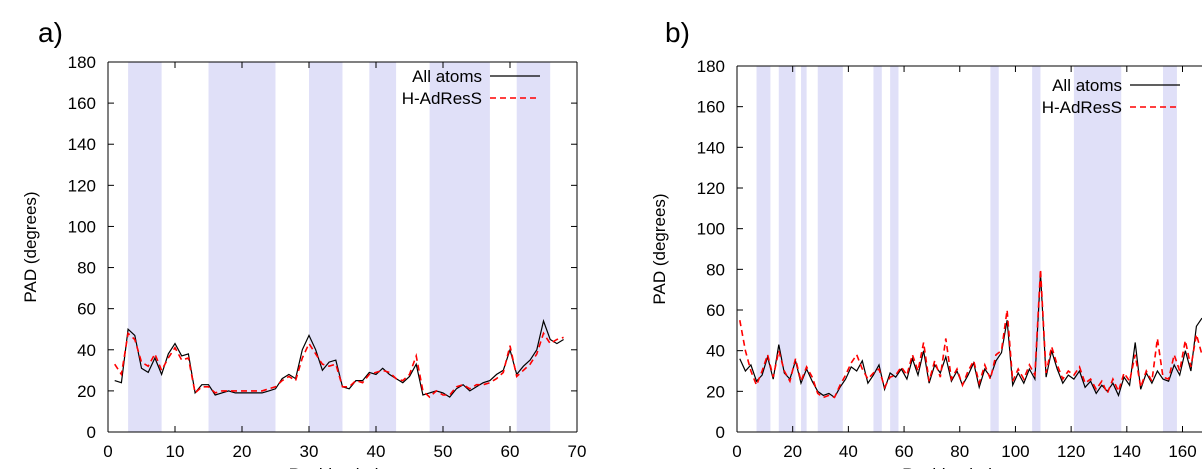 This screenshot has width=1202, height=469. I want to click on x-tick-label: 100, so click(1015, 451).